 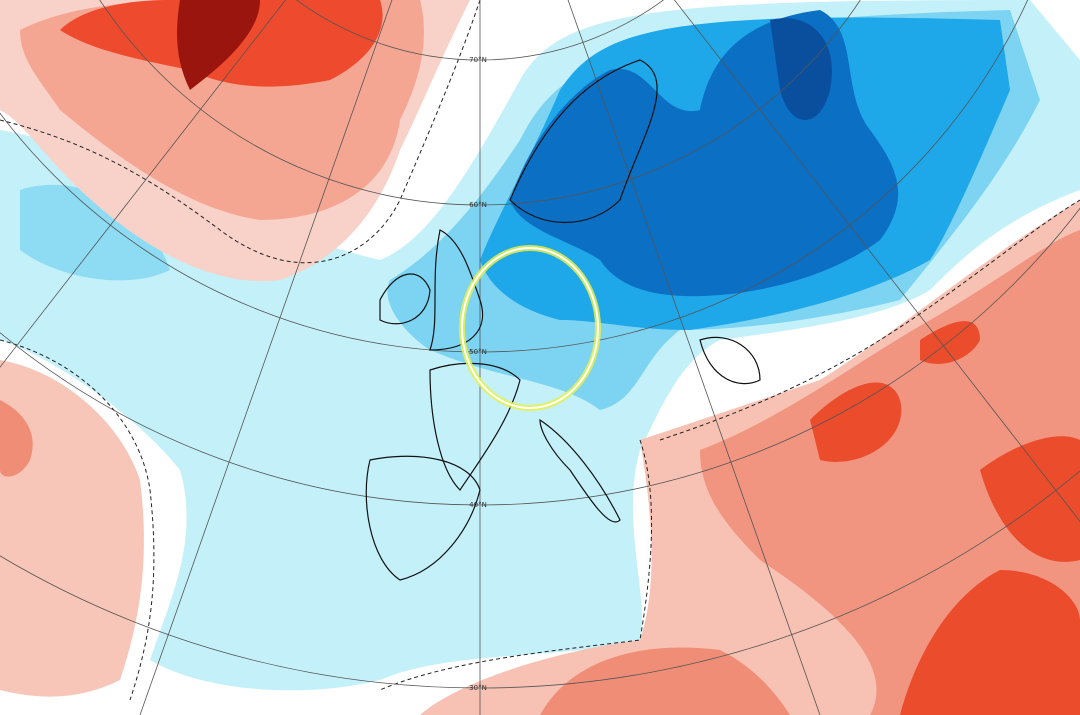 What do you see at coordinates (478, 60) in the screenshot?
I see `latitude-label: 70°N` at bounding box center [478, 60].